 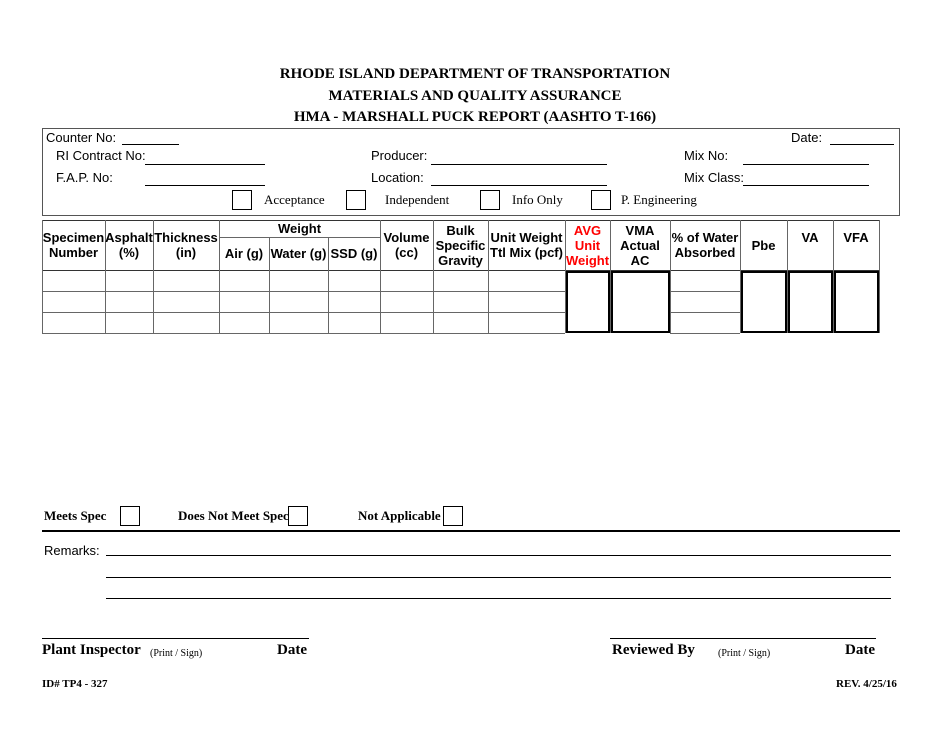 What do you see at coordinates (397, 177) in the screenshot?
I see `location-label: Location:` at bounding box center [397, 177].